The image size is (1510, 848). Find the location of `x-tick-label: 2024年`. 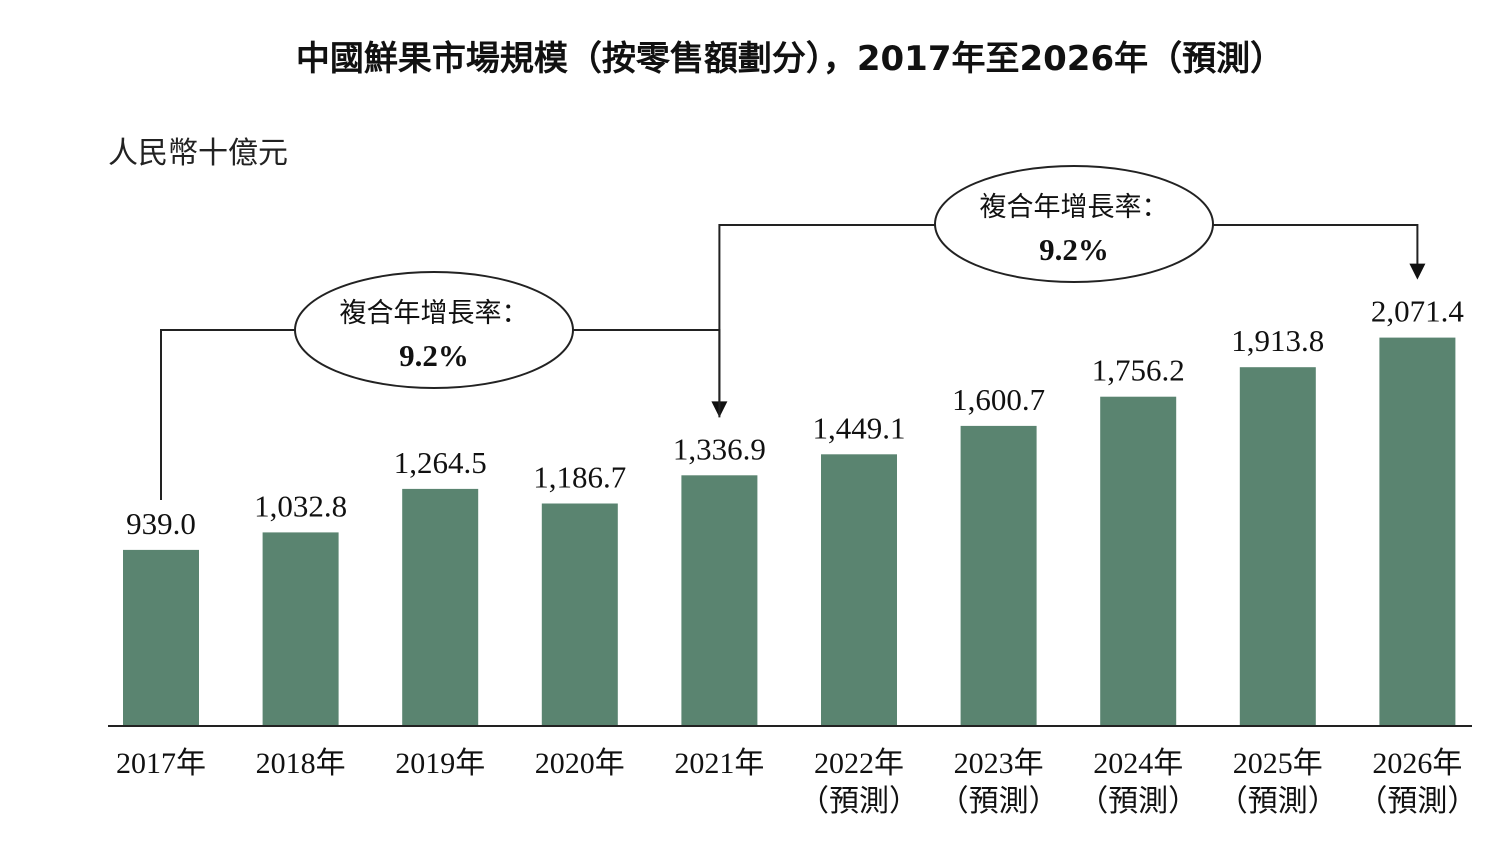

x-tick-label: 2024年 is located at coordinates (1138, 763).